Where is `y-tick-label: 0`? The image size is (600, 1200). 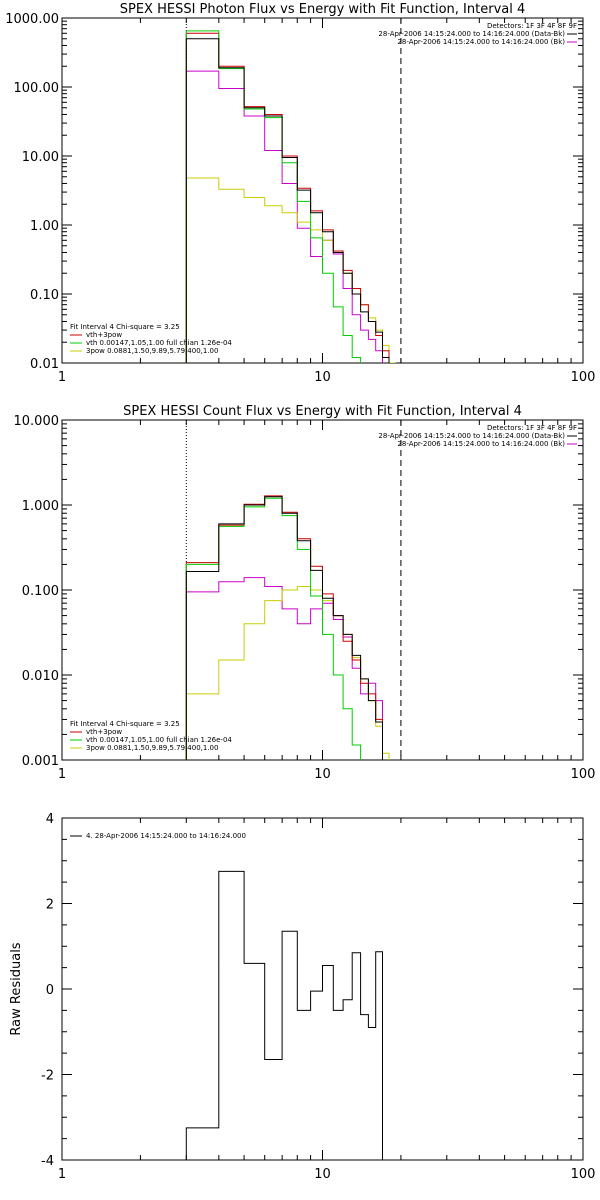 y-tick-label: 0 is located at coordinates (50, 990).